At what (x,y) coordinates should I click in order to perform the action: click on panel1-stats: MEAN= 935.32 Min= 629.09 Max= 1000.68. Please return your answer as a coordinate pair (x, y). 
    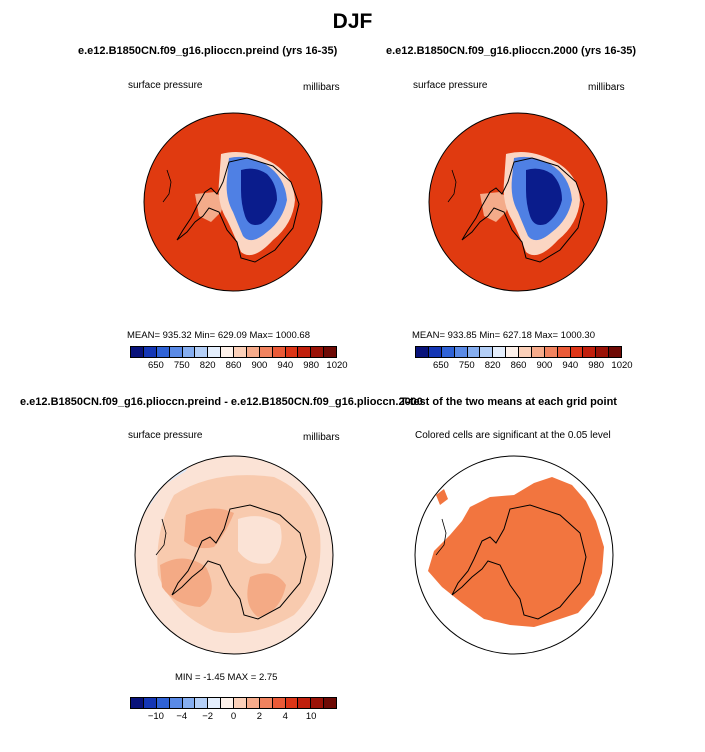
    Looking at the image, I should click on (218, 335).